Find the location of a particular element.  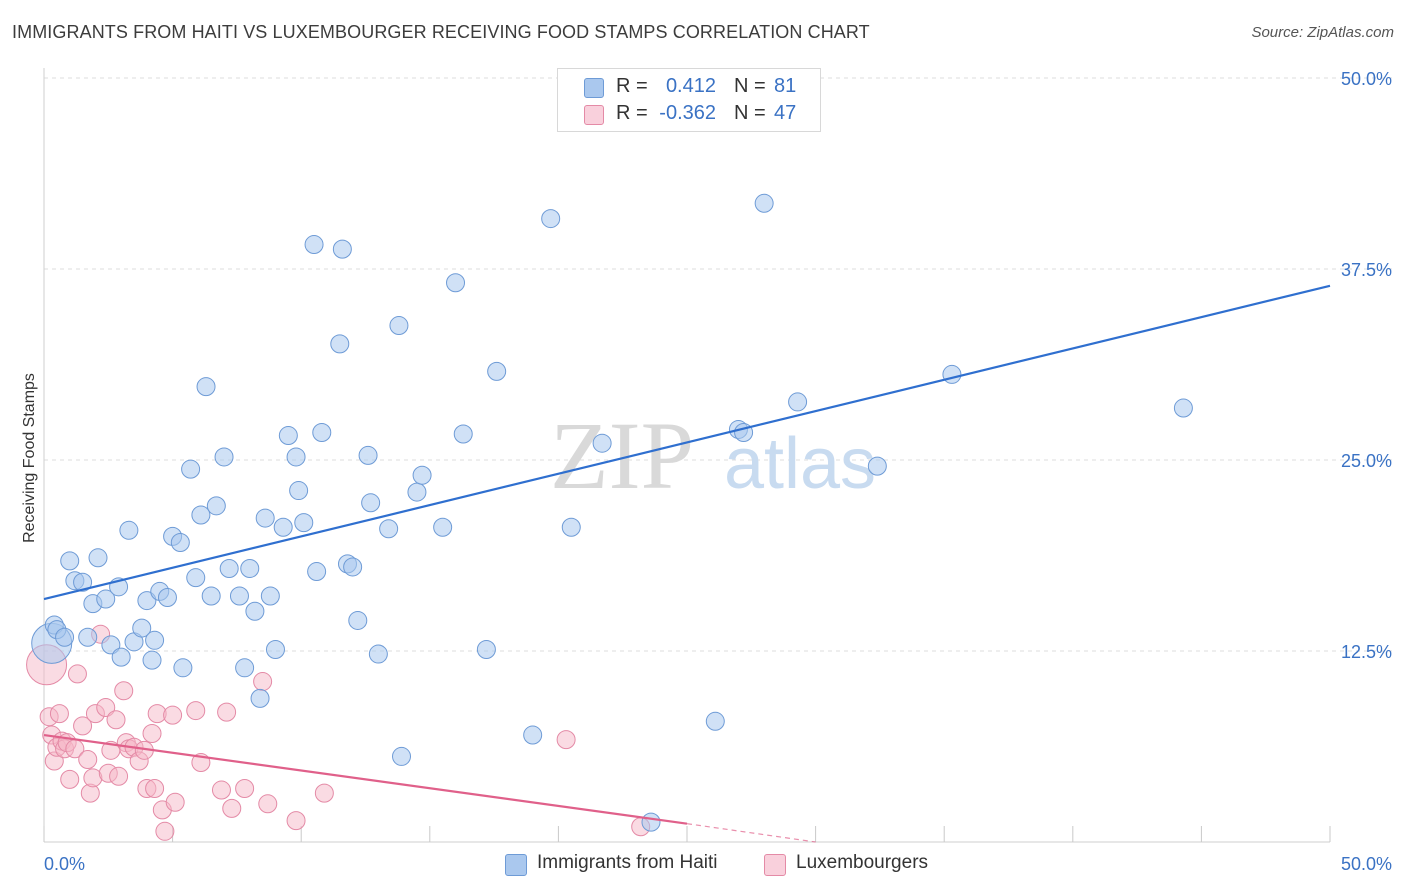

trendline-luxembourgers is located at coordinates (365, 779).